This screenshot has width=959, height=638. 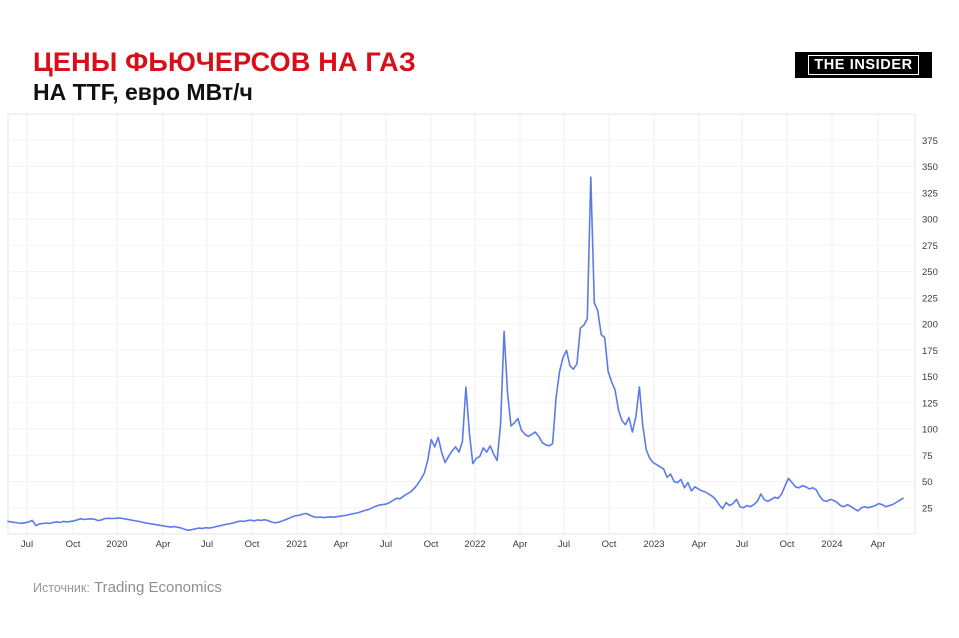 What do you see at coordinates (930, 298) in the screenshot?
I see `y-tick-label: 225` at bounding box center [930, 298].